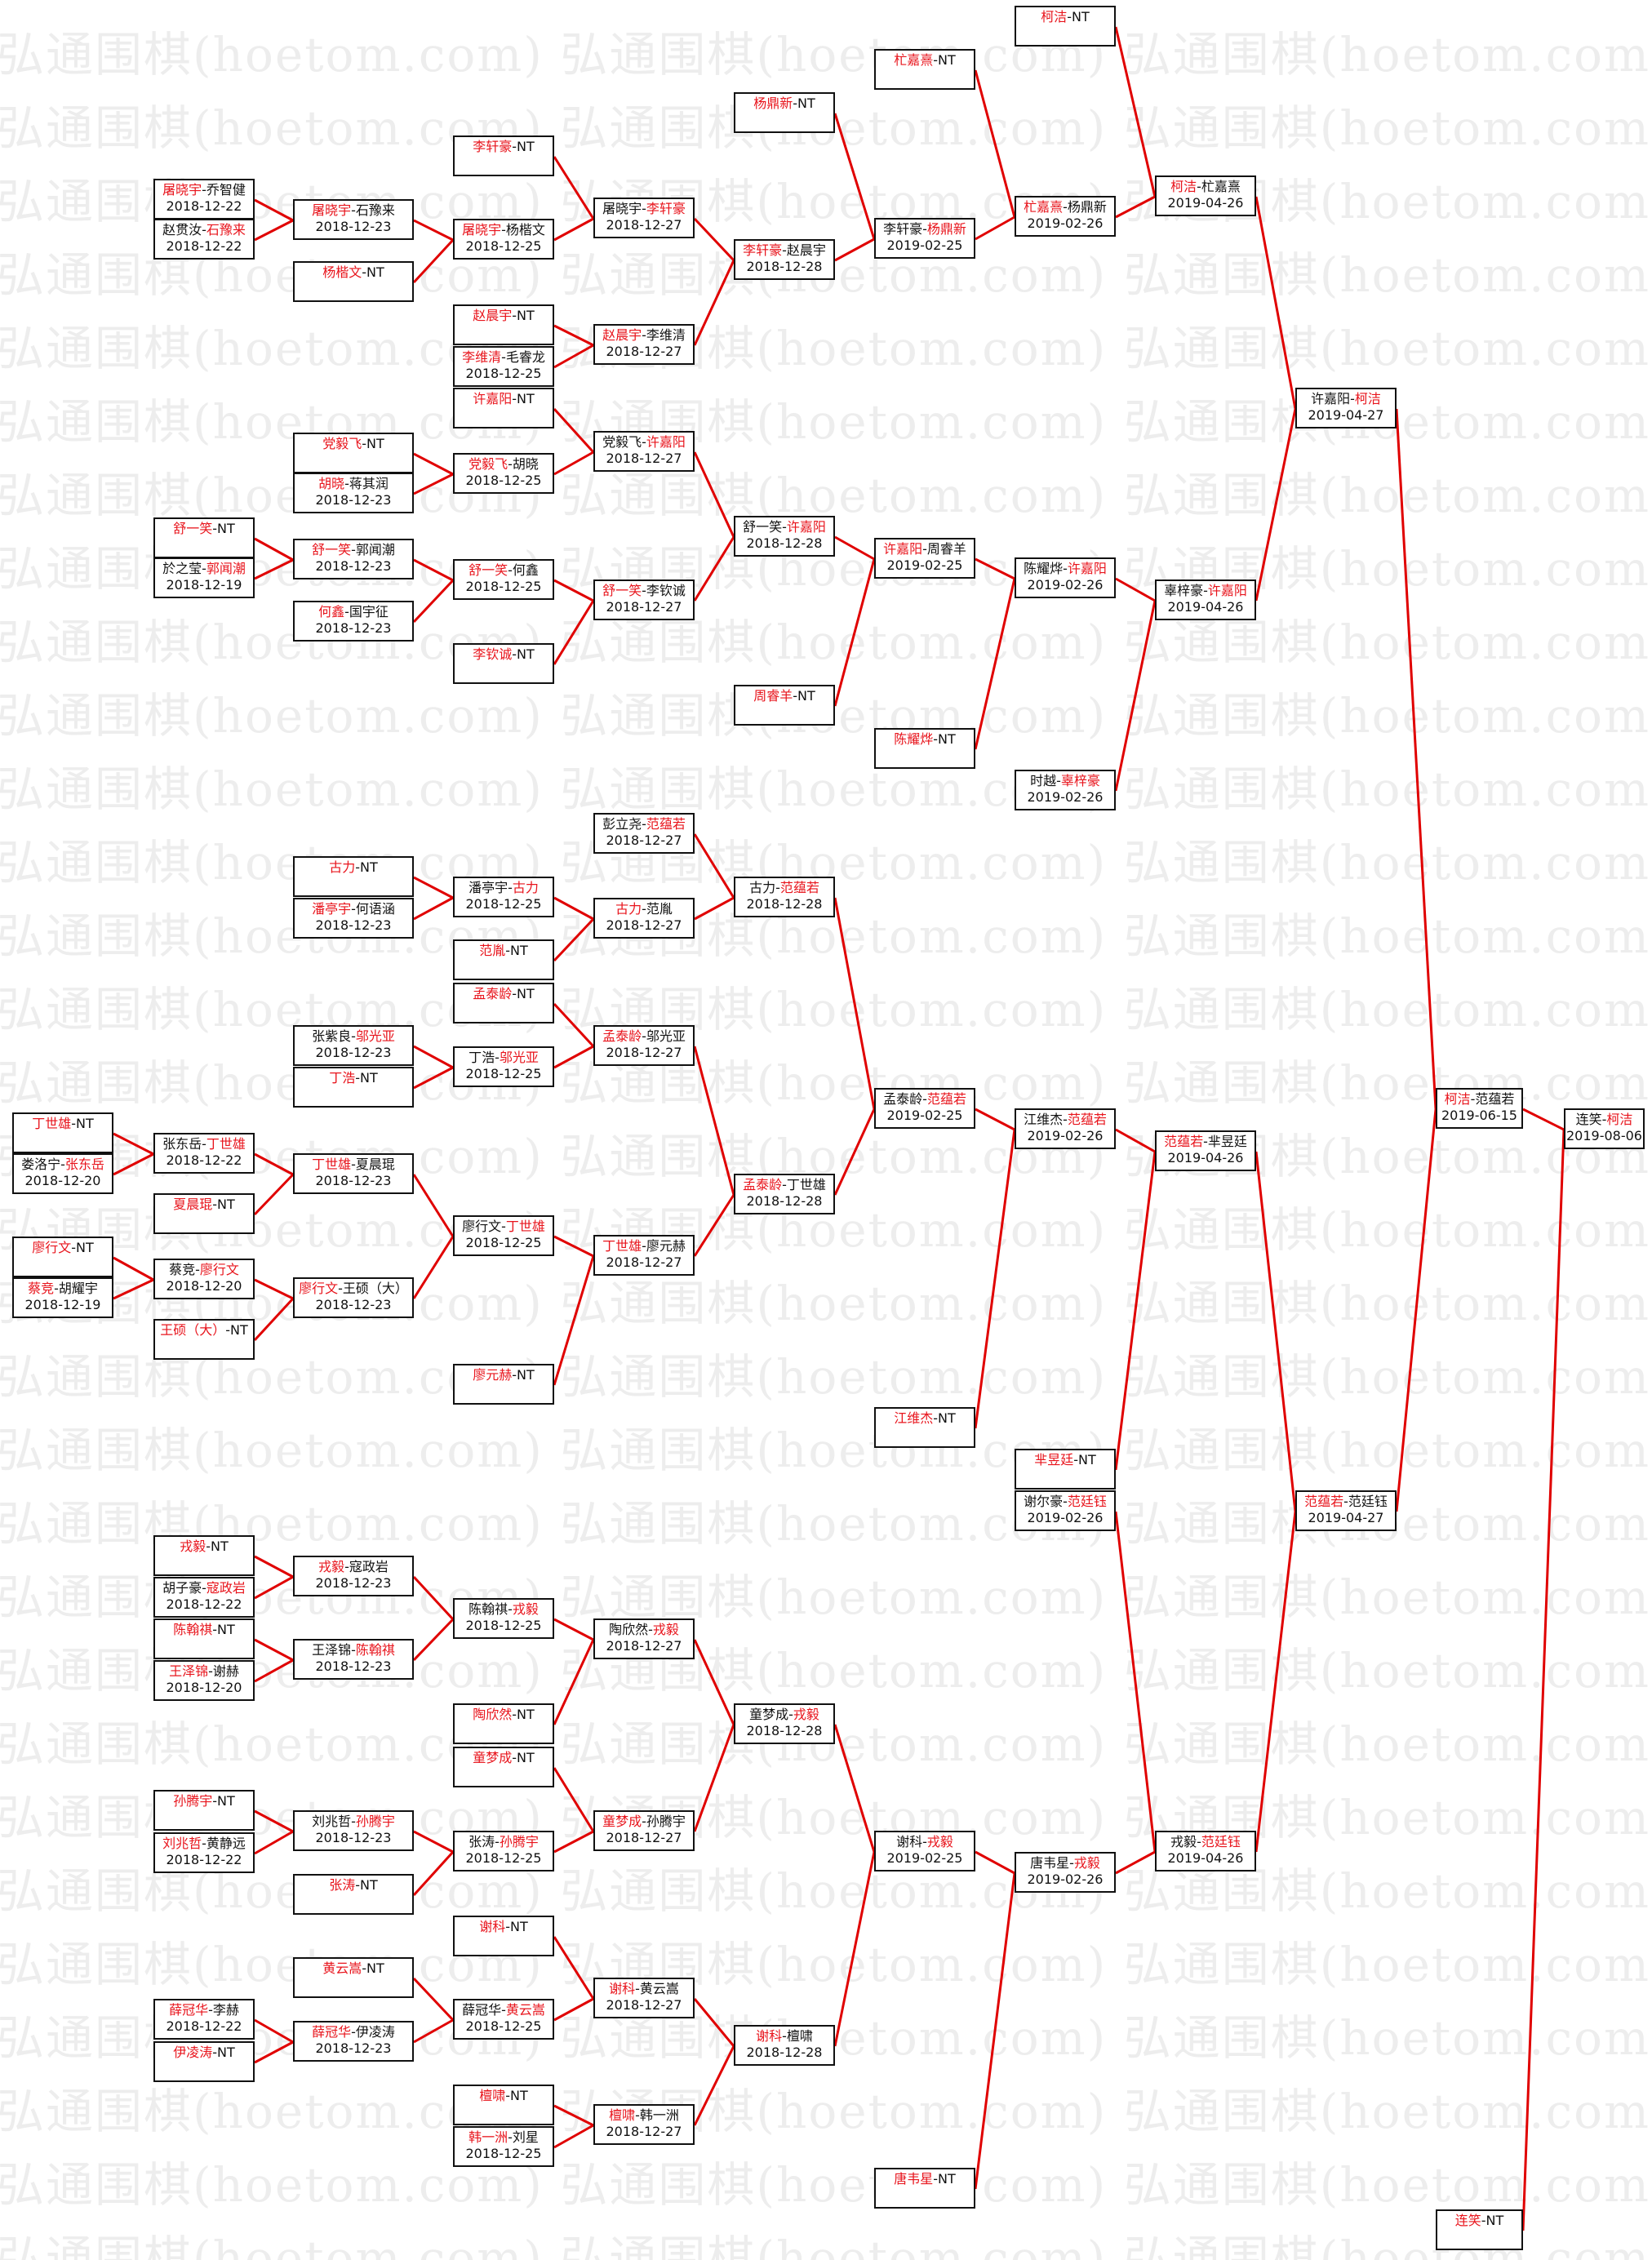  What do you see at coordinates (1184, 590) in the screenshot?
I see `player-1: 辜梓豪` at bounding box center [1184, 590].